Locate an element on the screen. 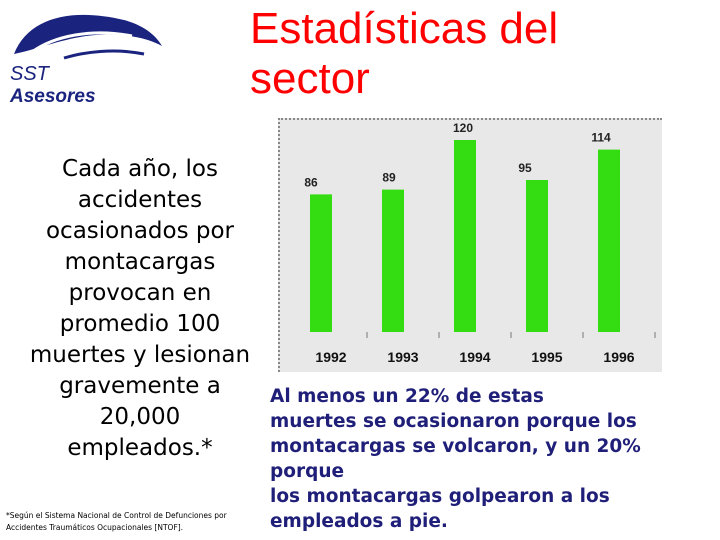 Image resolution: width=720 pixels, height=540 pixels. left-line: empleados.* is located at coordinates (140, 448).